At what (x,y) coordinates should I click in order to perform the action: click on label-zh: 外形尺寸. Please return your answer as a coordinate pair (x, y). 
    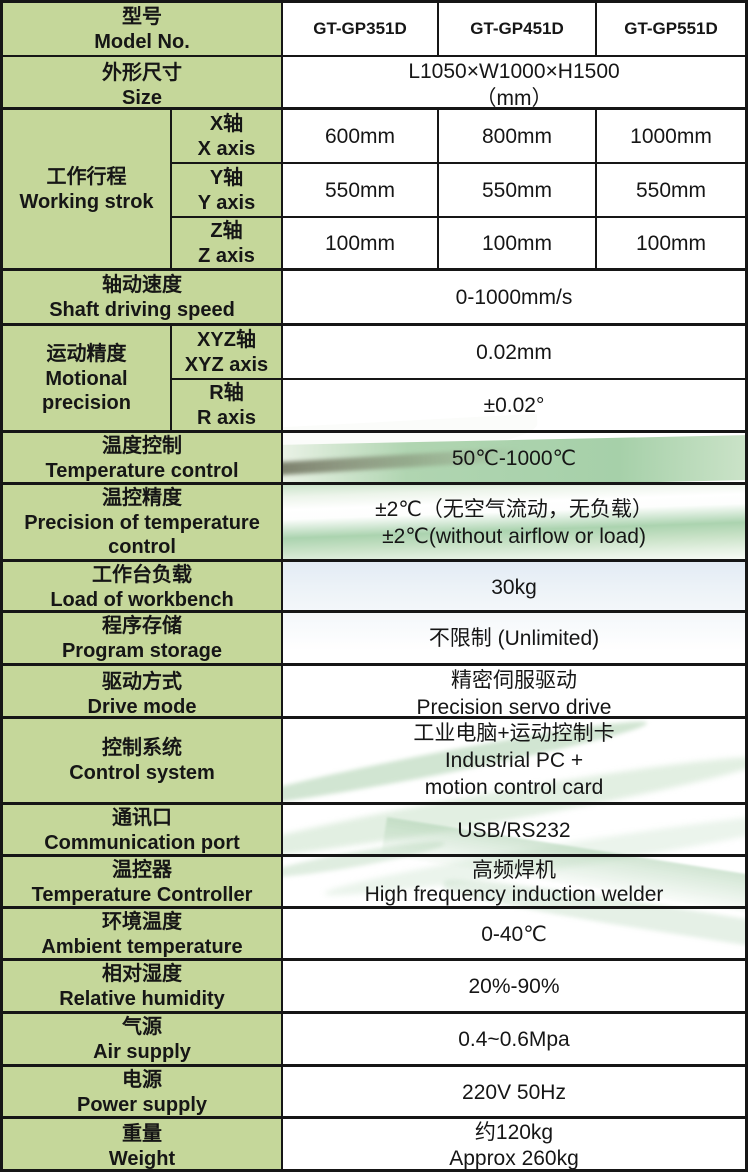
    Looking at the image, I should click on (142, 72).